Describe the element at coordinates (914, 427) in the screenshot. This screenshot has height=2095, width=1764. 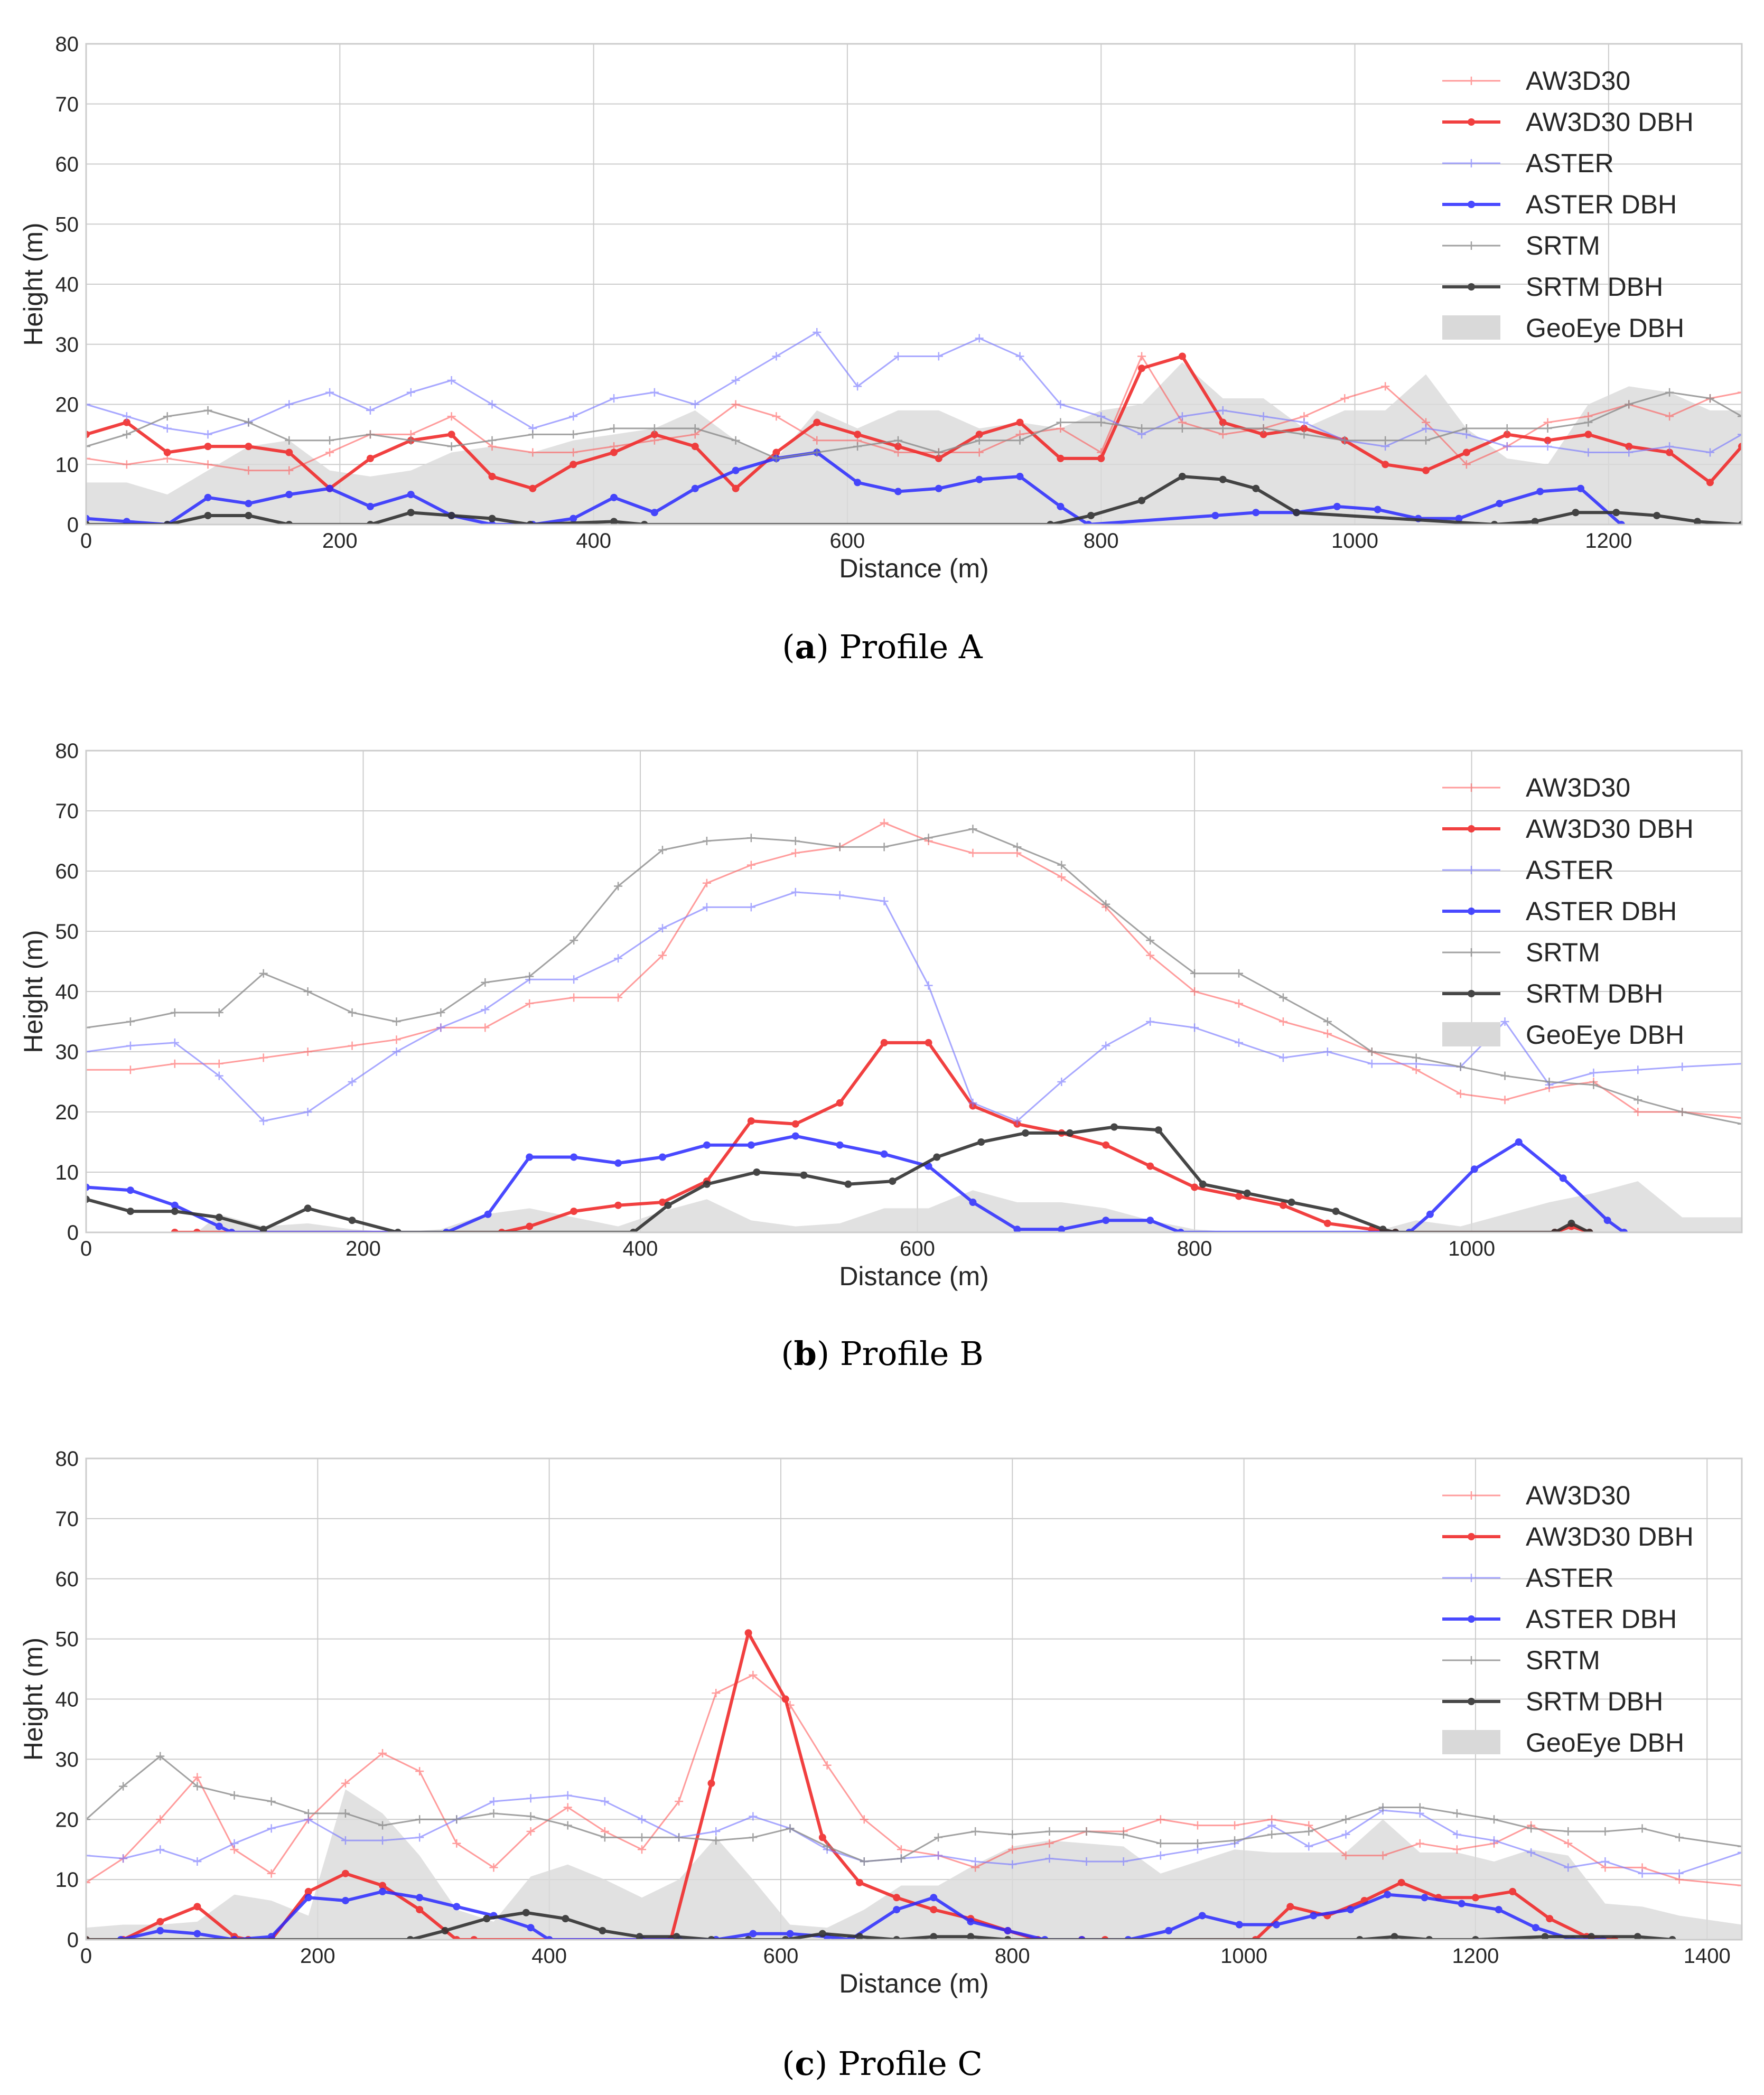
I see `series-layer` at that location.